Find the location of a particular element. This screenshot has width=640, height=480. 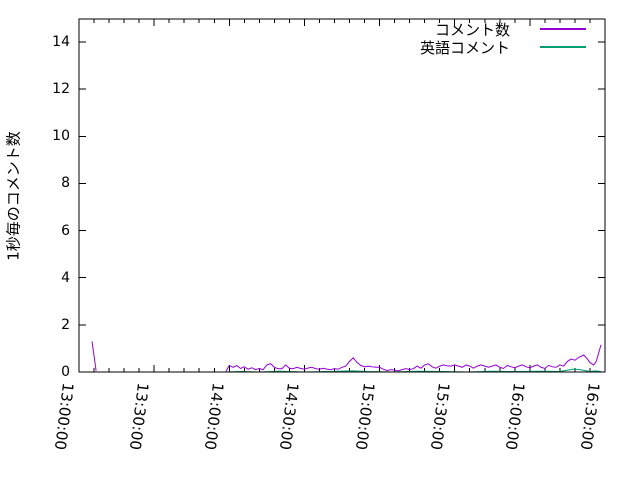

y-tick-label: 6 is located at coordinates (65, 230).